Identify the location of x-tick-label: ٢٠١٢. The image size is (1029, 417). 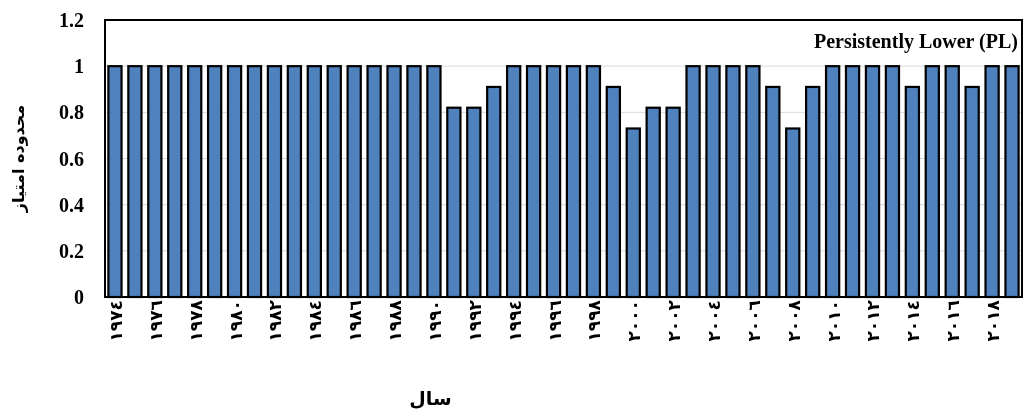
(873, 320).